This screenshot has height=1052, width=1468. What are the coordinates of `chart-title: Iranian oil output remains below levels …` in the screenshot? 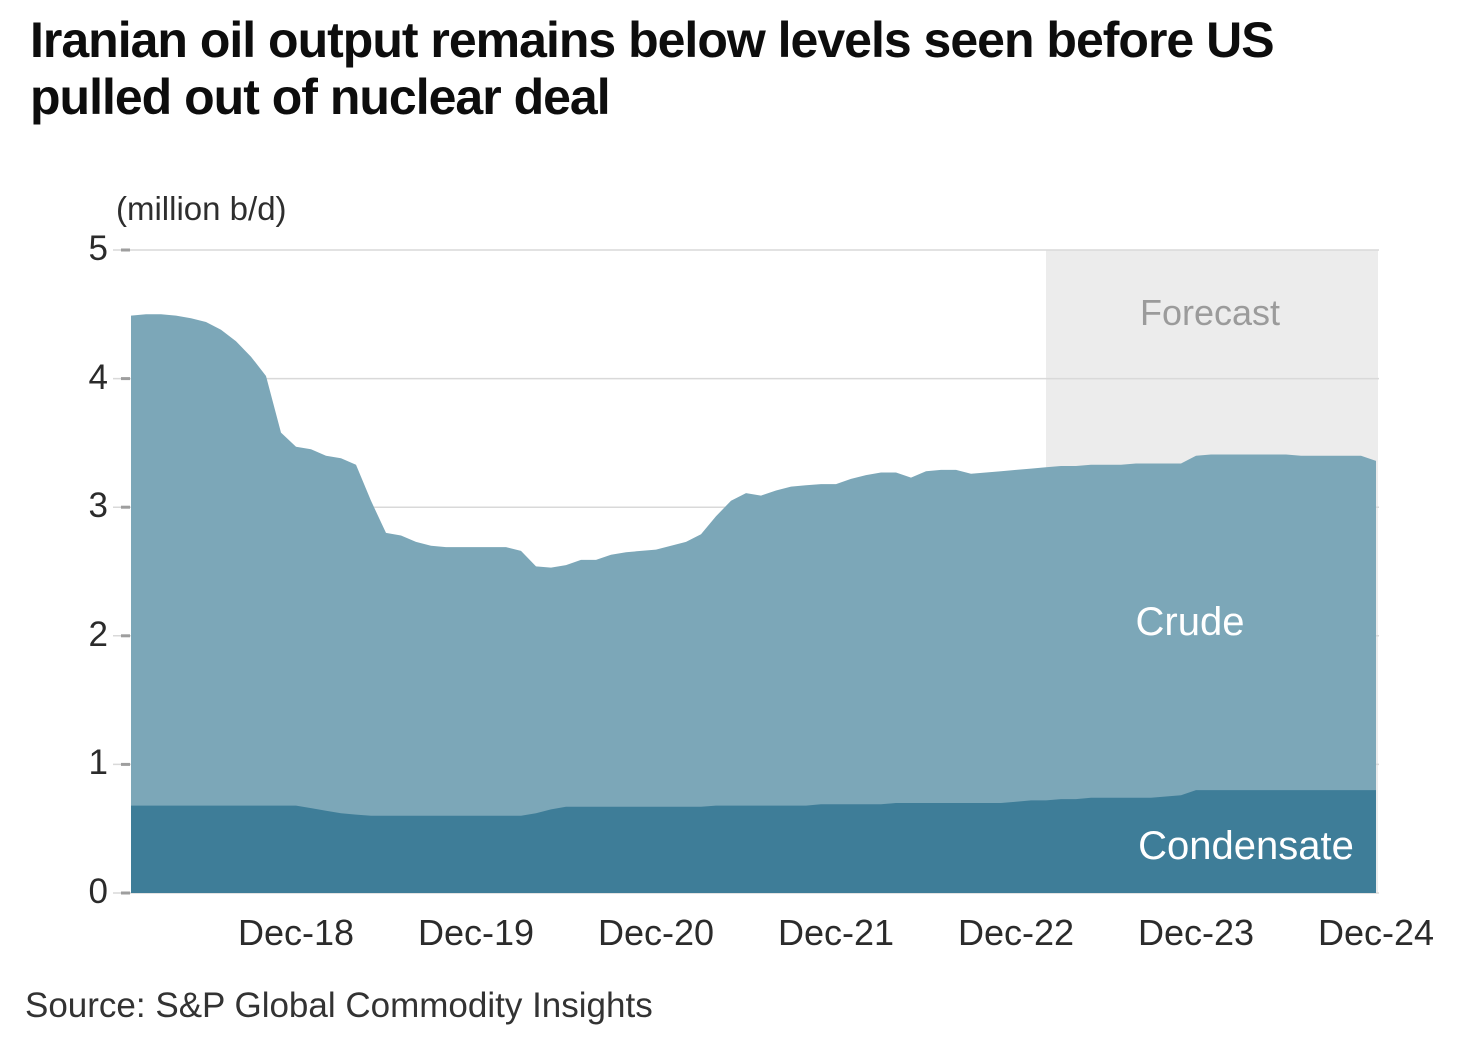 It's located at (652, 68).